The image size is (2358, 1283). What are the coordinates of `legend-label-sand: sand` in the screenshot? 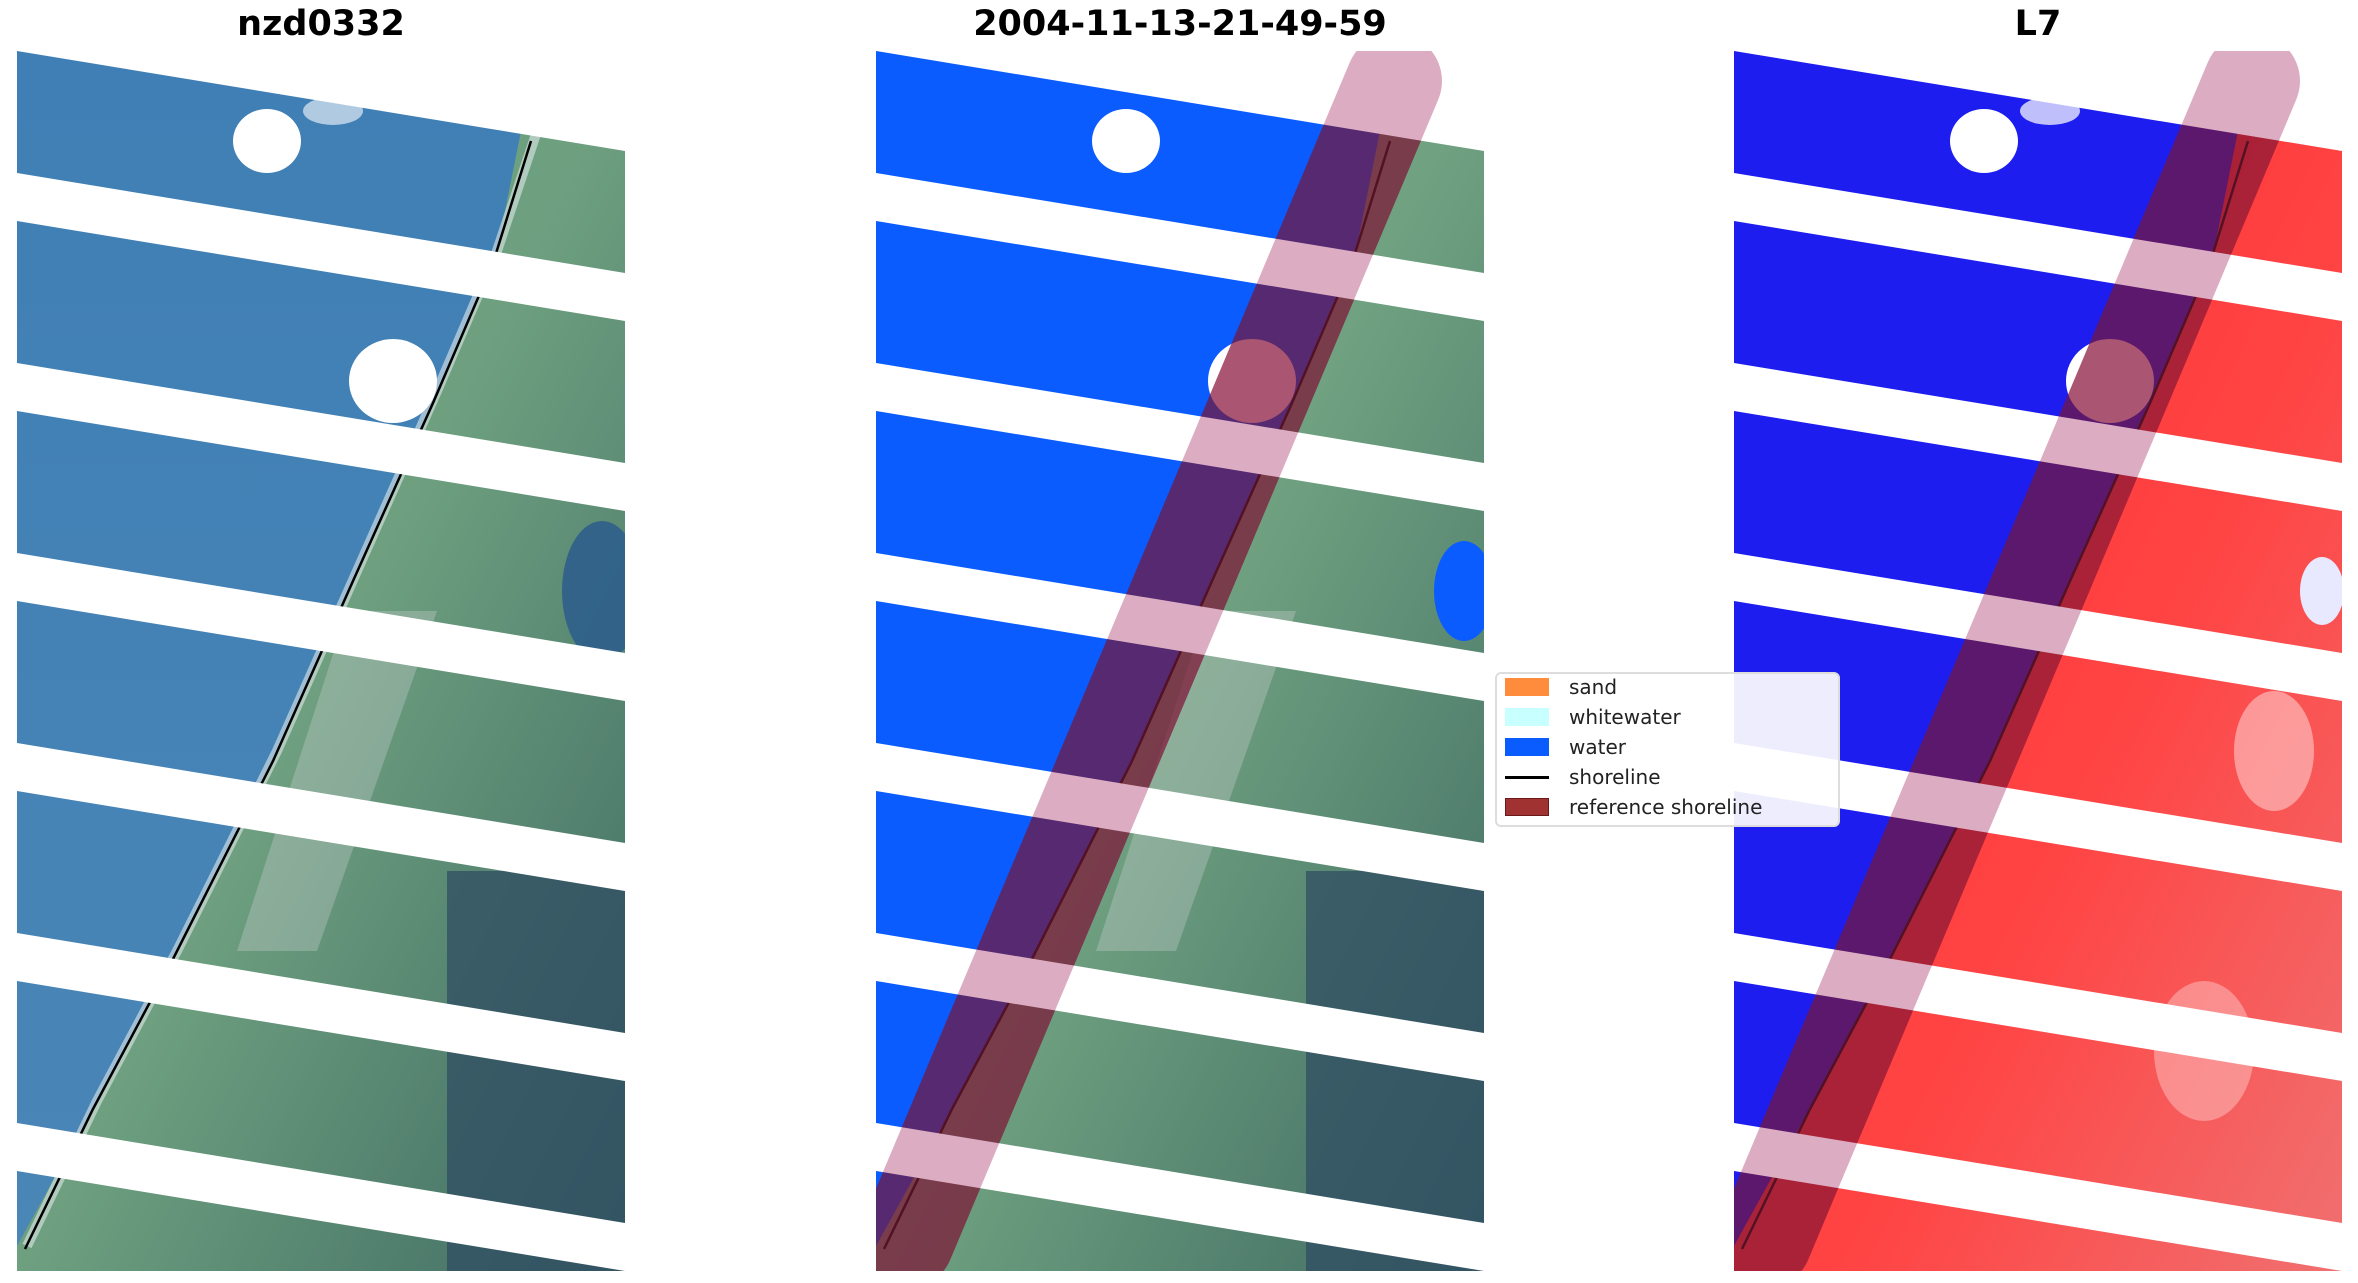 It's located at (1593, 687).